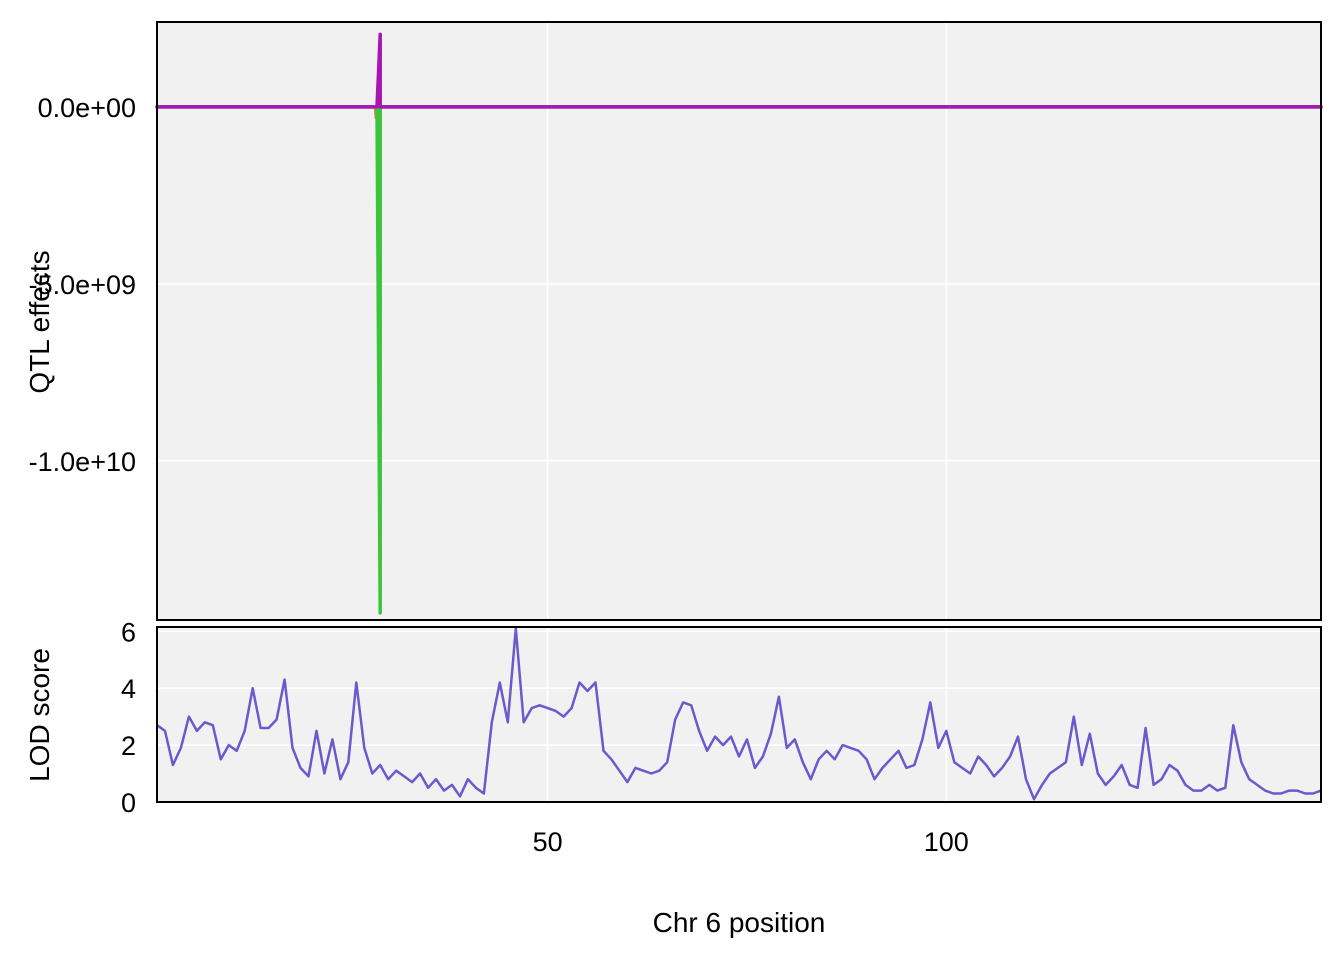 The width and height of the screenshot is (1344, 960). What do you see at coordinates (739, 70) in the screenshot?
I see `qtl-effect-series-line` at bounding box center [739, 70].